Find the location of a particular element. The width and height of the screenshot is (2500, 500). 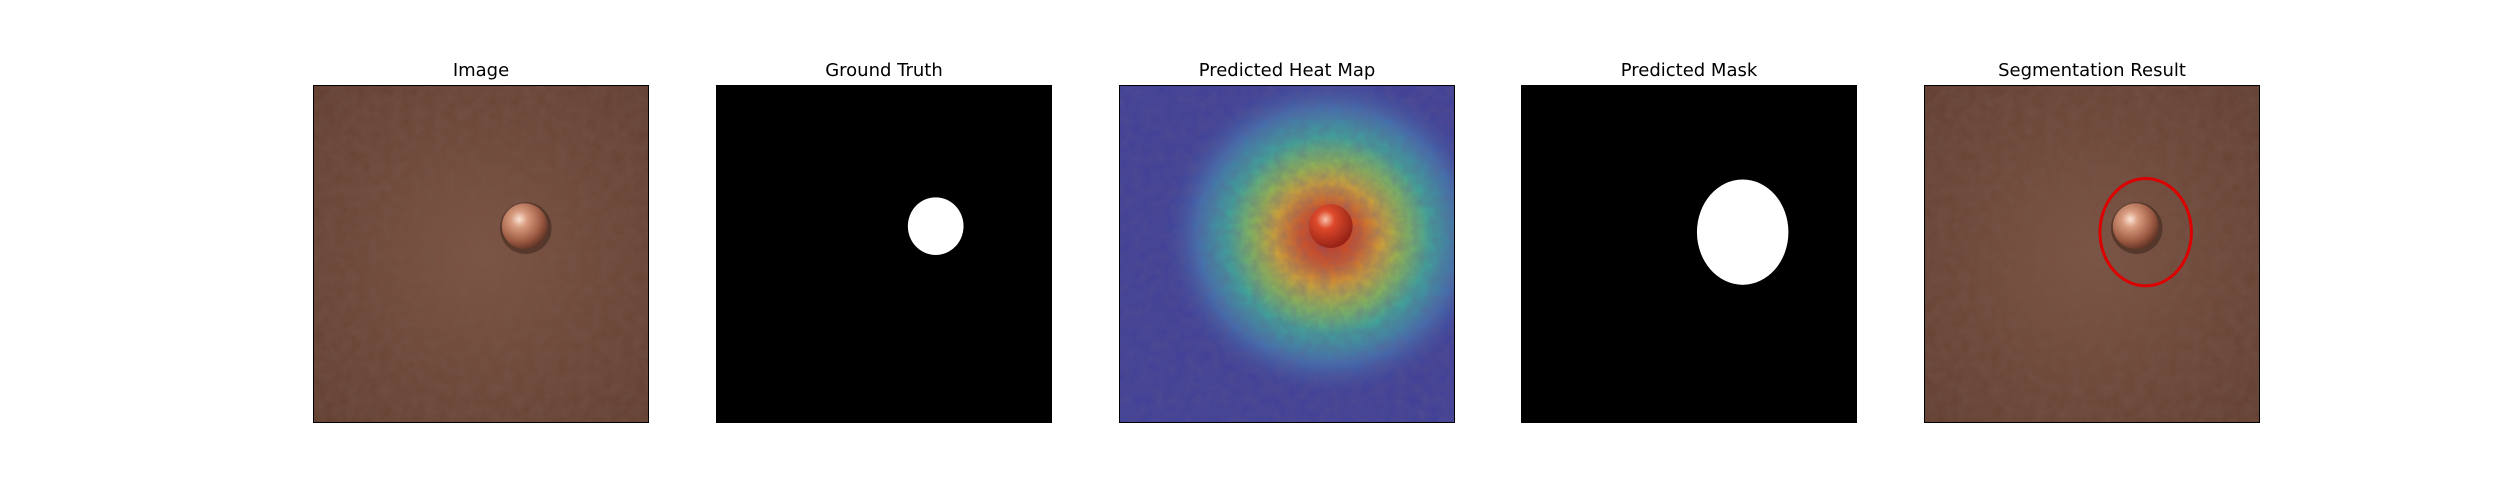

image-panel is located at coordinates (481, 254).